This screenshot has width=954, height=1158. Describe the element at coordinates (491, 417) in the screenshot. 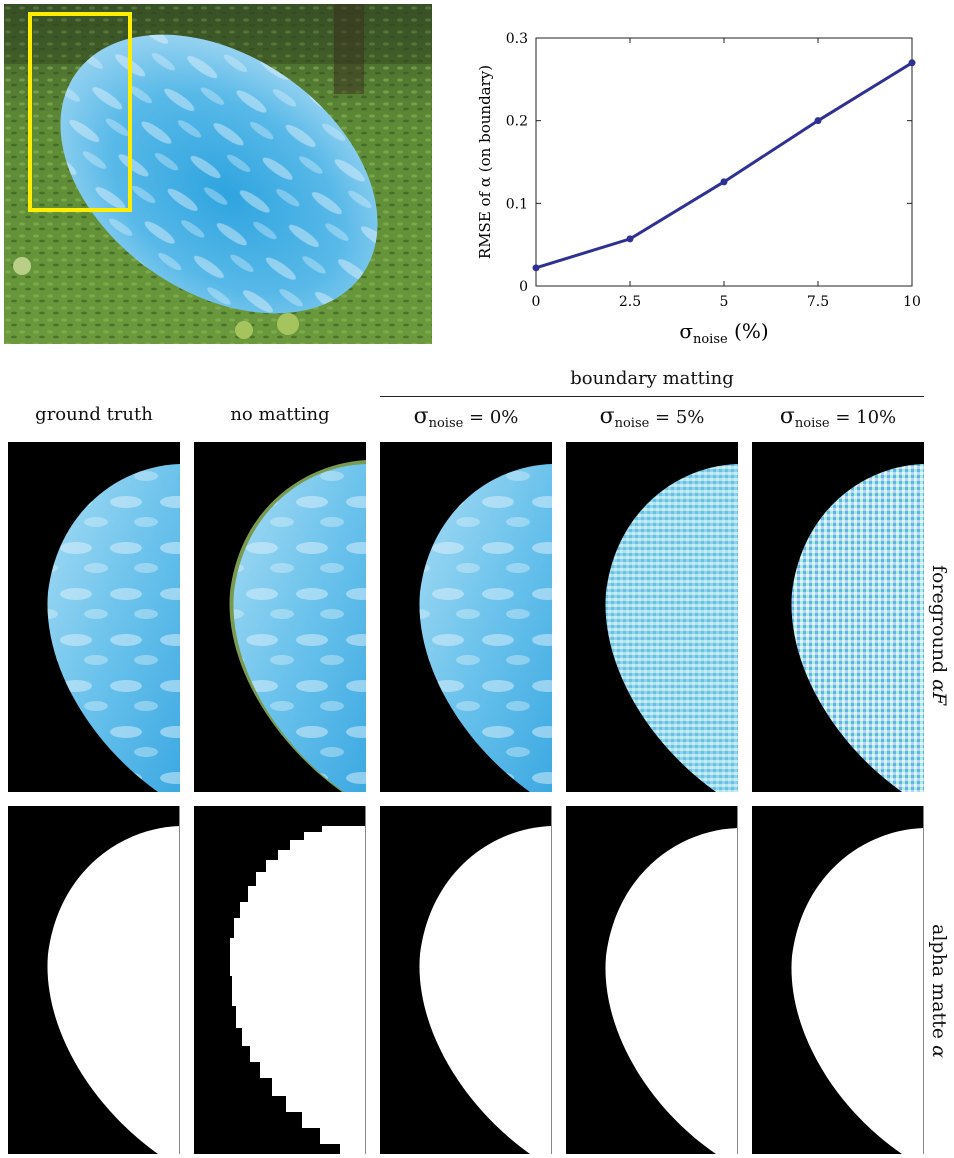

I see `noise-value: = 0%` at that location.